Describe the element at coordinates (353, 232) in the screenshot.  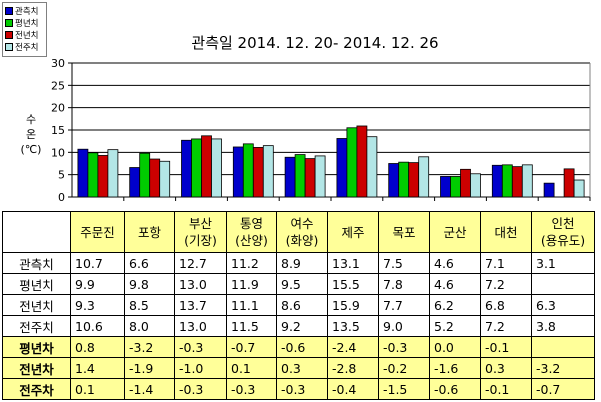
I see `column-header: 제주` at that location.